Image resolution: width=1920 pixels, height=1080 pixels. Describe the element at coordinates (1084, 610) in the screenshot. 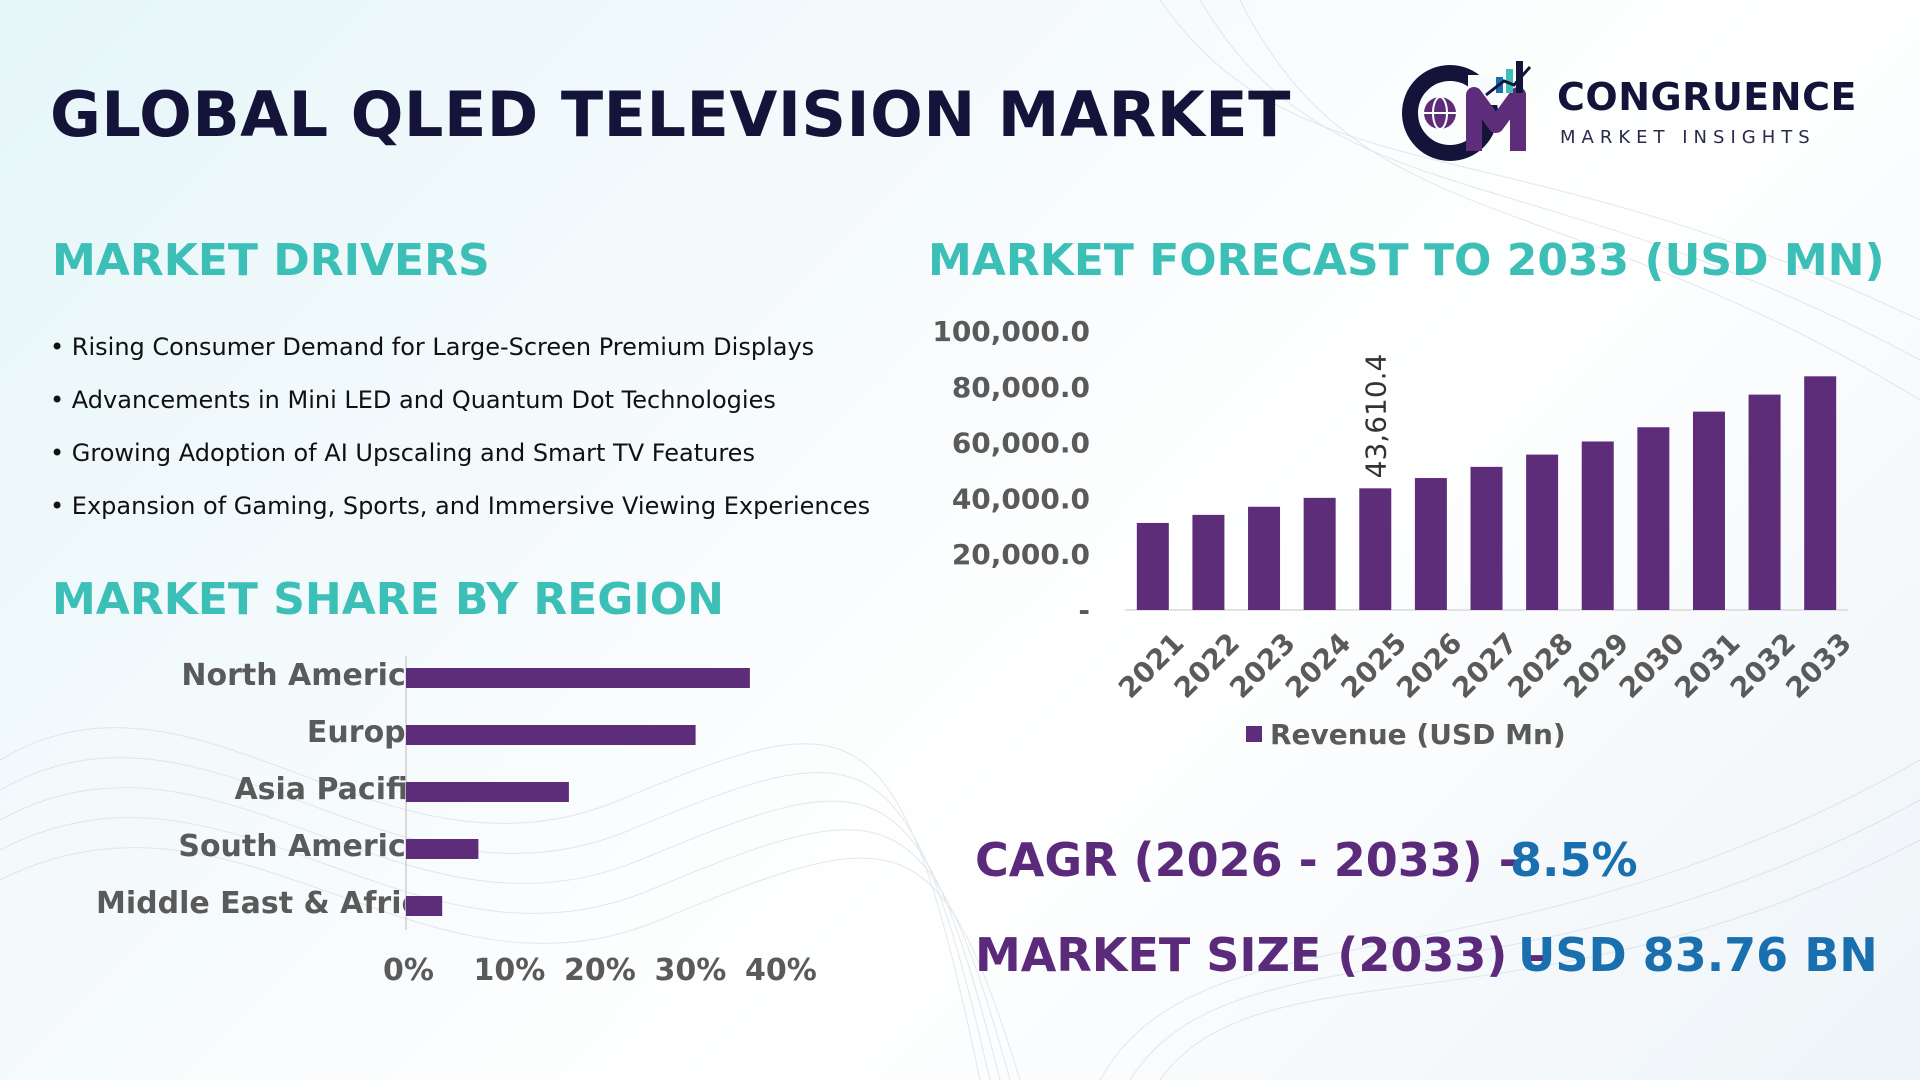

I see `forecast-y-tick: -` at that location.